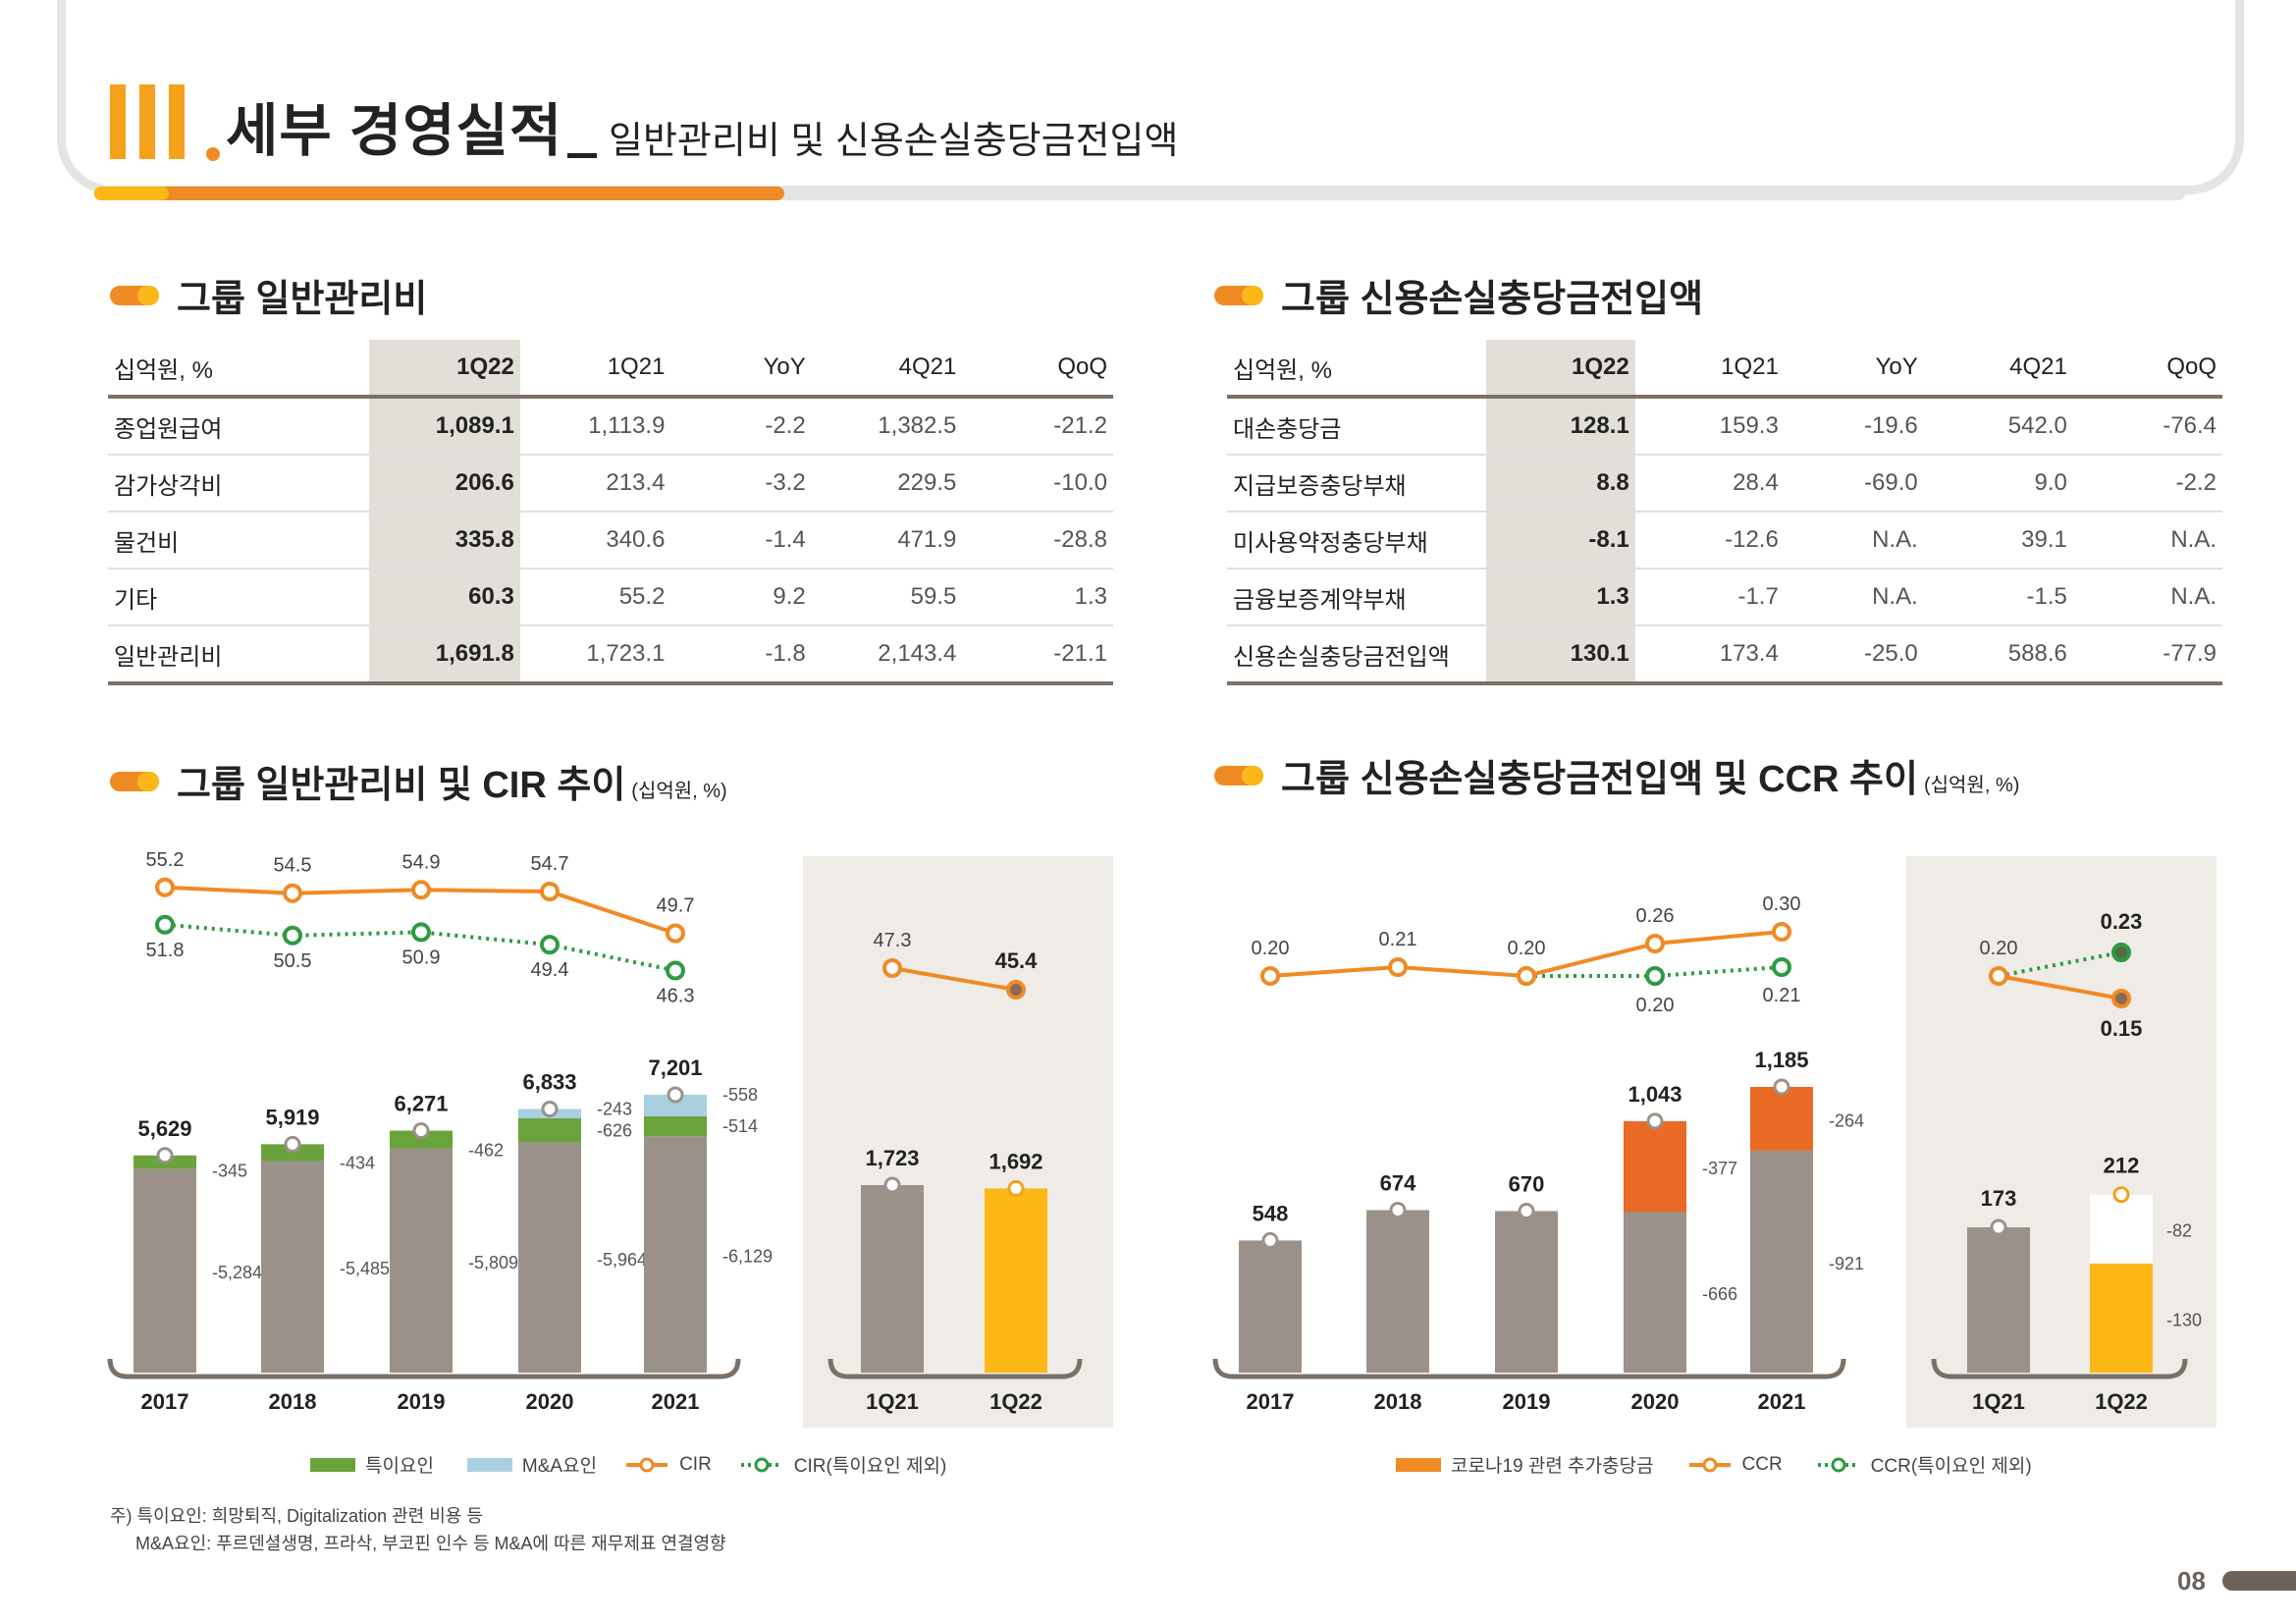 The height and width of the screenshot is (1624, 2296). What do you see at coordinates (741, 597) in the screenshot?
I see `ga-table-cell: 9.2` at bounding box center [741, 597].